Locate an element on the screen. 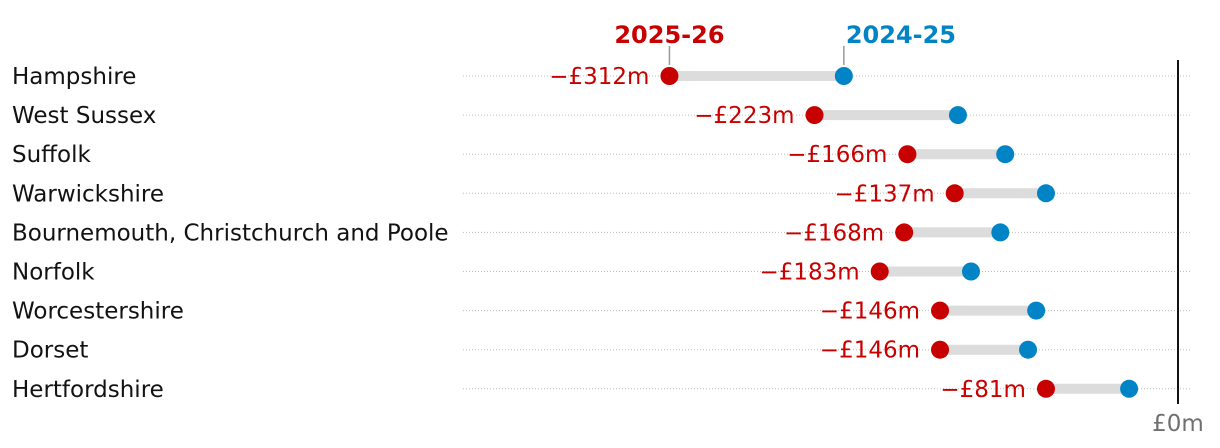 The height and width of the screenshot is (448, 1220). category-label: Worcestershire is located at coordinates (98, 312).